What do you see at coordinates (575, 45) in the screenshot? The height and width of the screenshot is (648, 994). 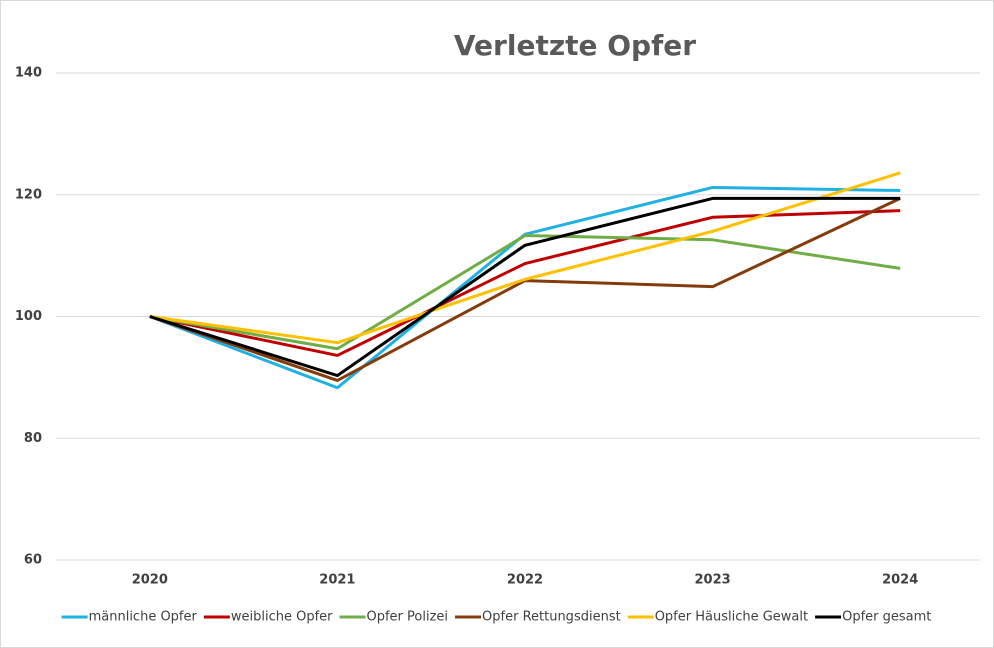 I see `chart-title: Verletzte Opfer` at bounding box center [575, 45].